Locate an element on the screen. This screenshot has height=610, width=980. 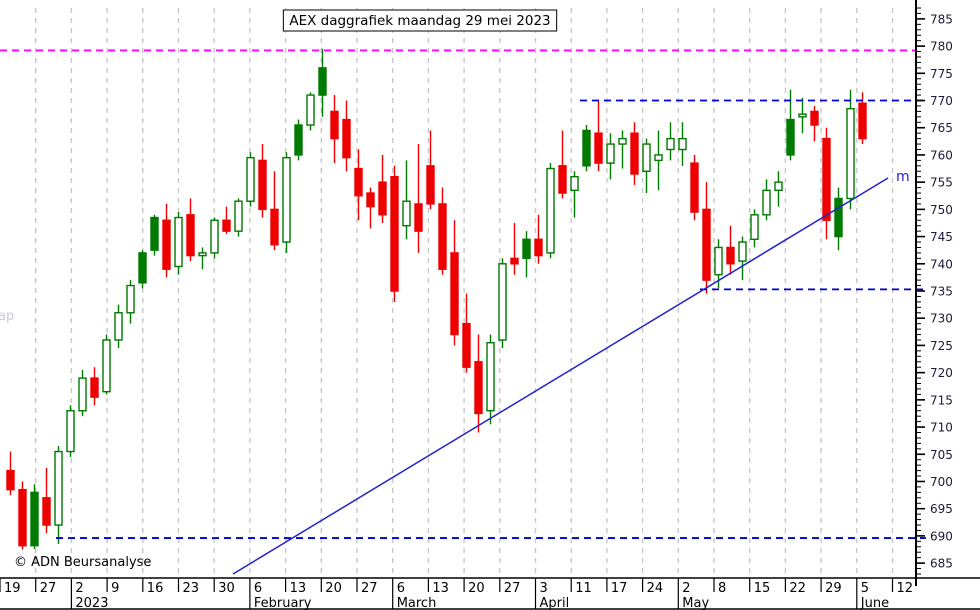
y-tick-label: 685 is located at coordinates (941, 564).